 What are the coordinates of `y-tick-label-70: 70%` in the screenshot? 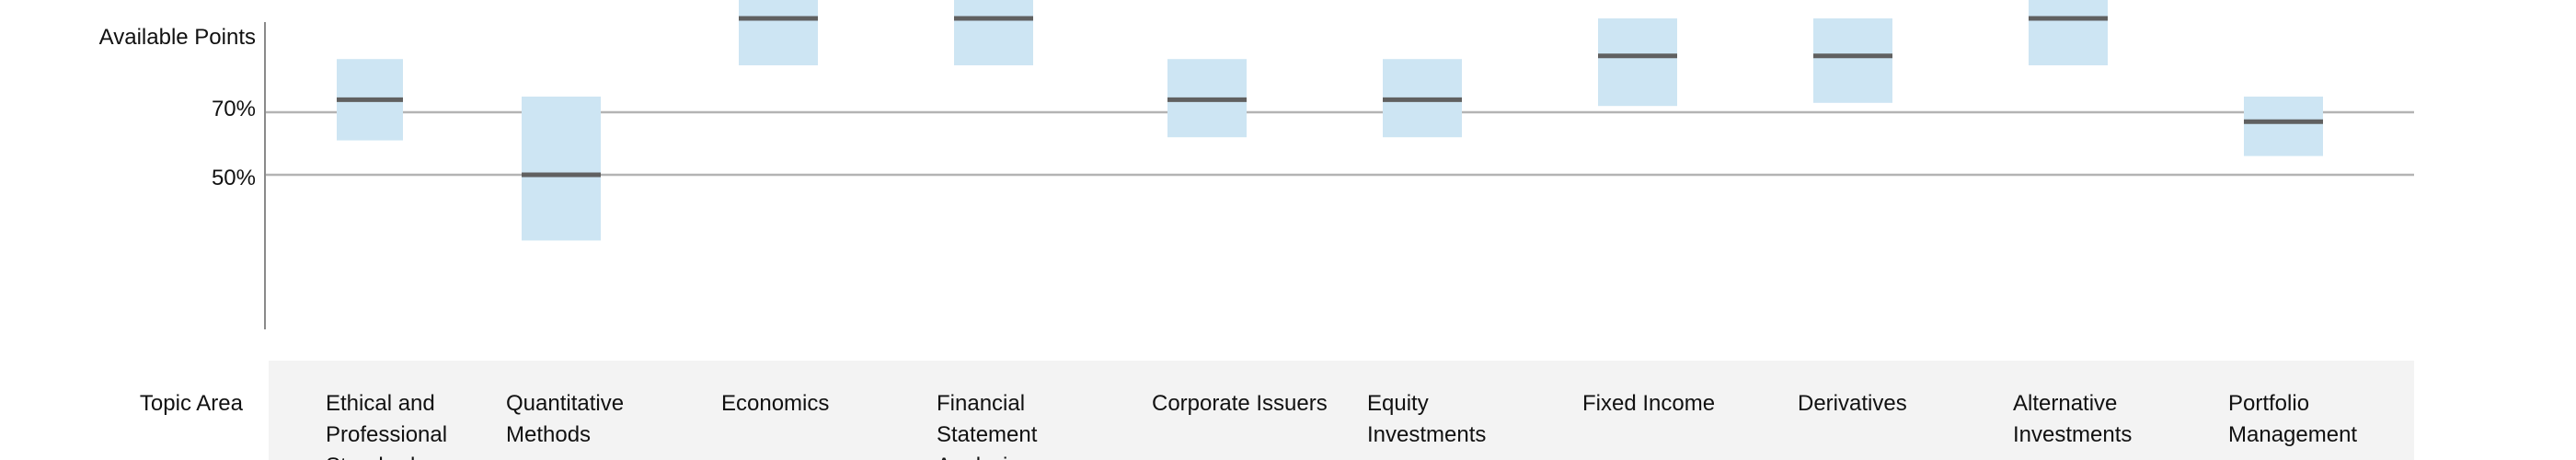 It's located at (233, 109).